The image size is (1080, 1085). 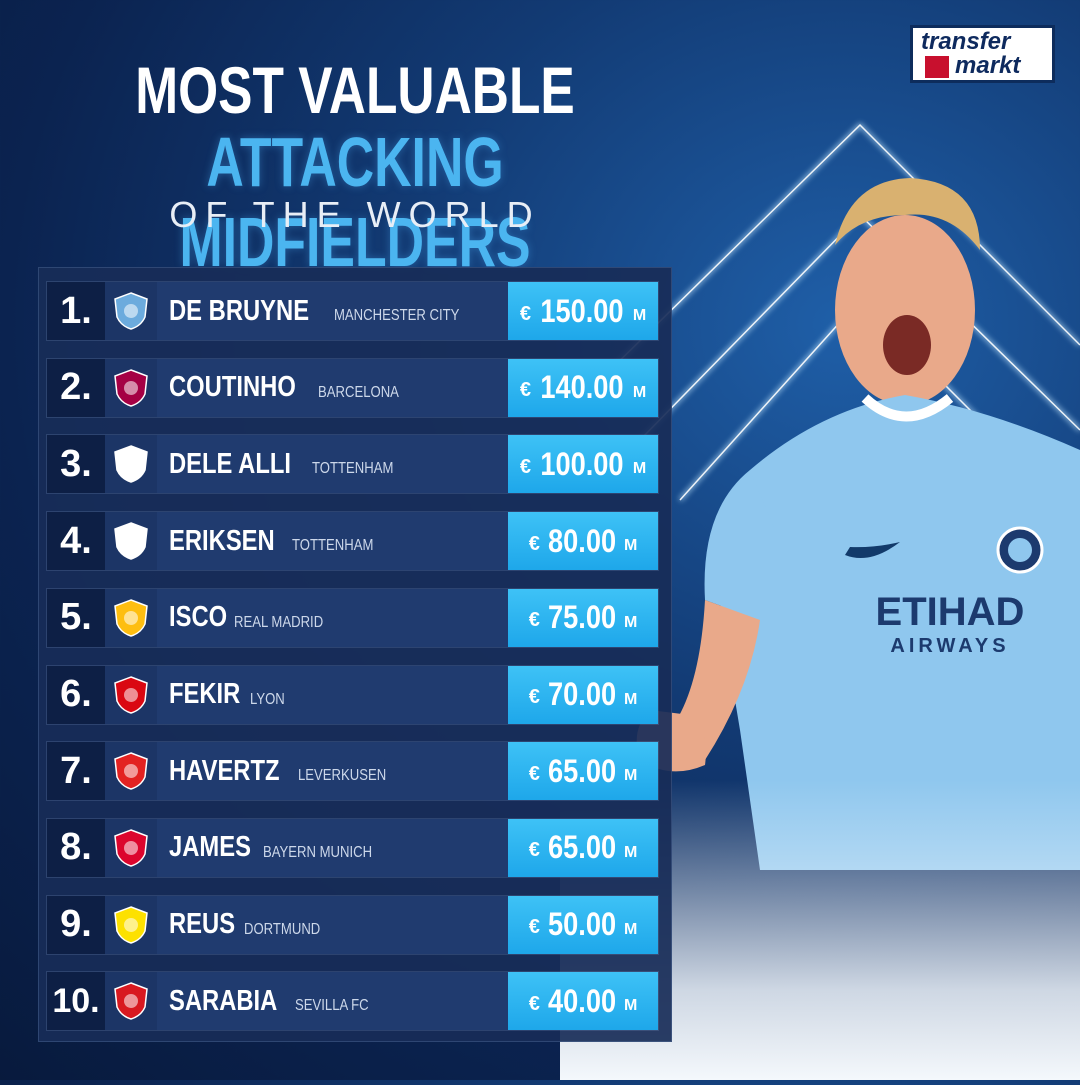 I want to click on man-city-crest-icon, so click(x=131, y=311).